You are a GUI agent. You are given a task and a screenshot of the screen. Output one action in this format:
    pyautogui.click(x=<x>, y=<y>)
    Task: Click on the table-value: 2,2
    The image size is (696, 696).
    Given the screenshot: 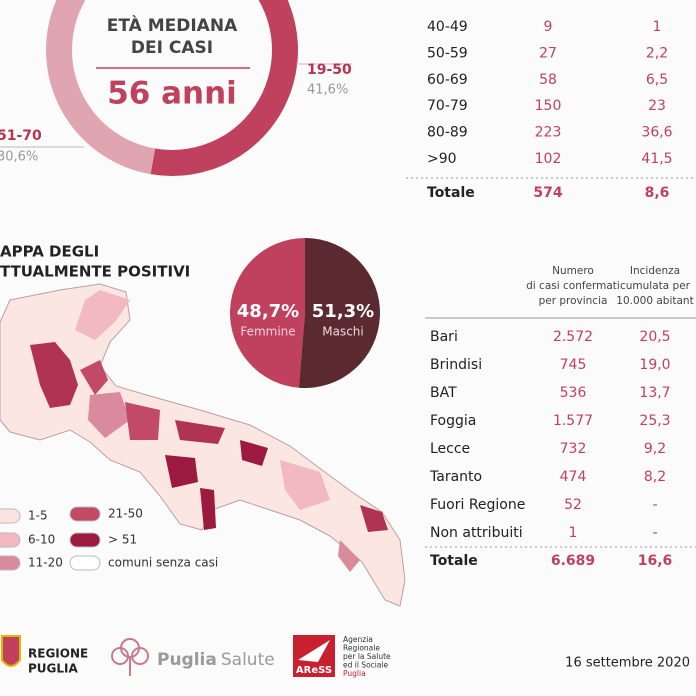 What is the action you would take?
    pyautogui.click(x=657, y=53)
    